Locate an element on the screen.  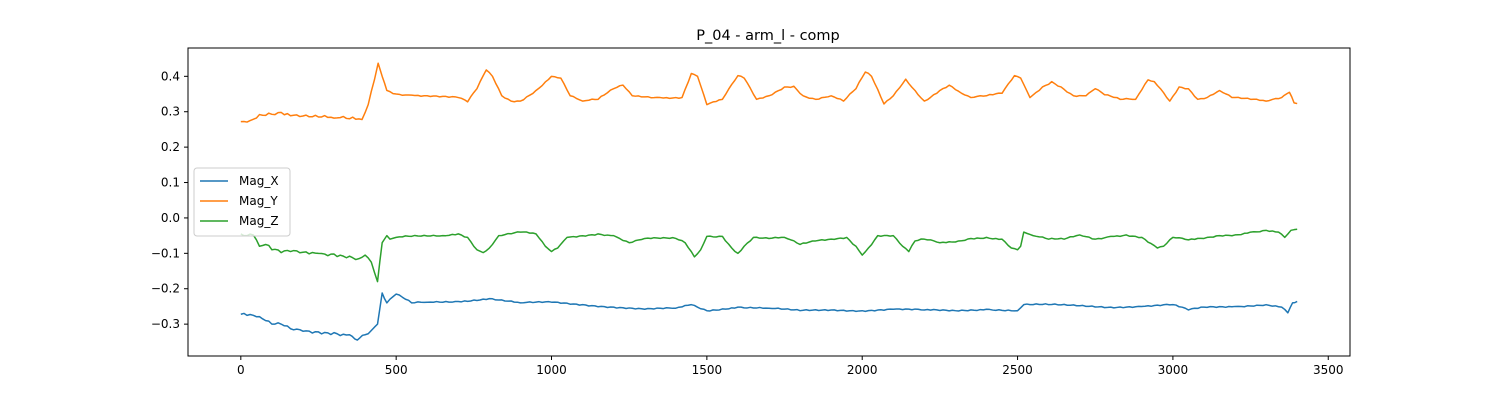
legend: Mag_X Mag_Y Mag_Z is located at coordinates (242, 202).